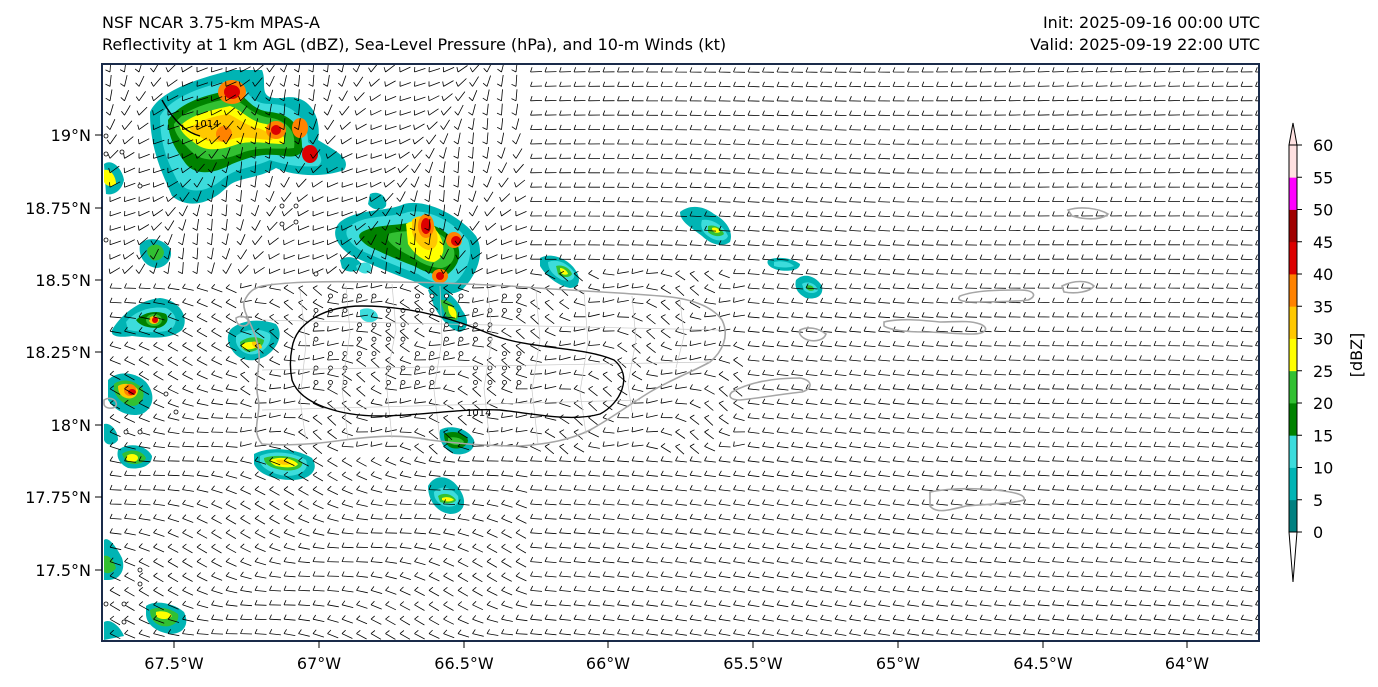 This screenshot has width=1378, height=687. What do you see at coordinates (1356, 355) in the screenshot?
I see `colorbar-label: [dBZ]` at bounding box center [1356, 355].